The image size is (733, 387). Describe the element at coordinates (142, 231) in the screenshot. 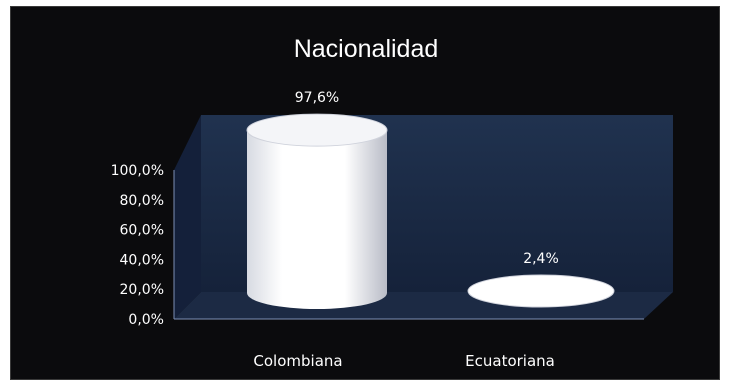

I see `y-tick-label: 60,0%` at that location.